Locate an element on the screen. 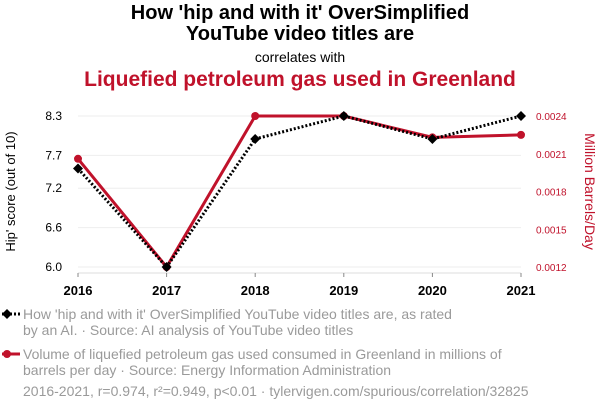 The image size is (600, 414). y-left-tick-label: 7.7 is located at coordinates (53, 155).